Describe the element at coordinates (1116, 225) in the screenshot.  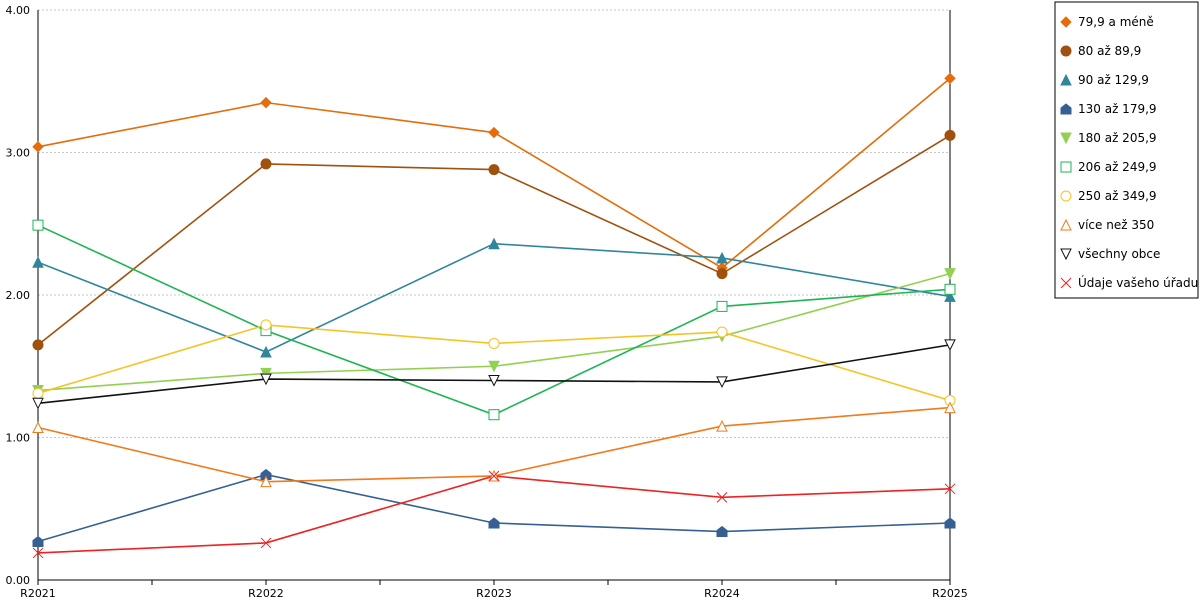
I see `legend-label: více než 350` at that location.